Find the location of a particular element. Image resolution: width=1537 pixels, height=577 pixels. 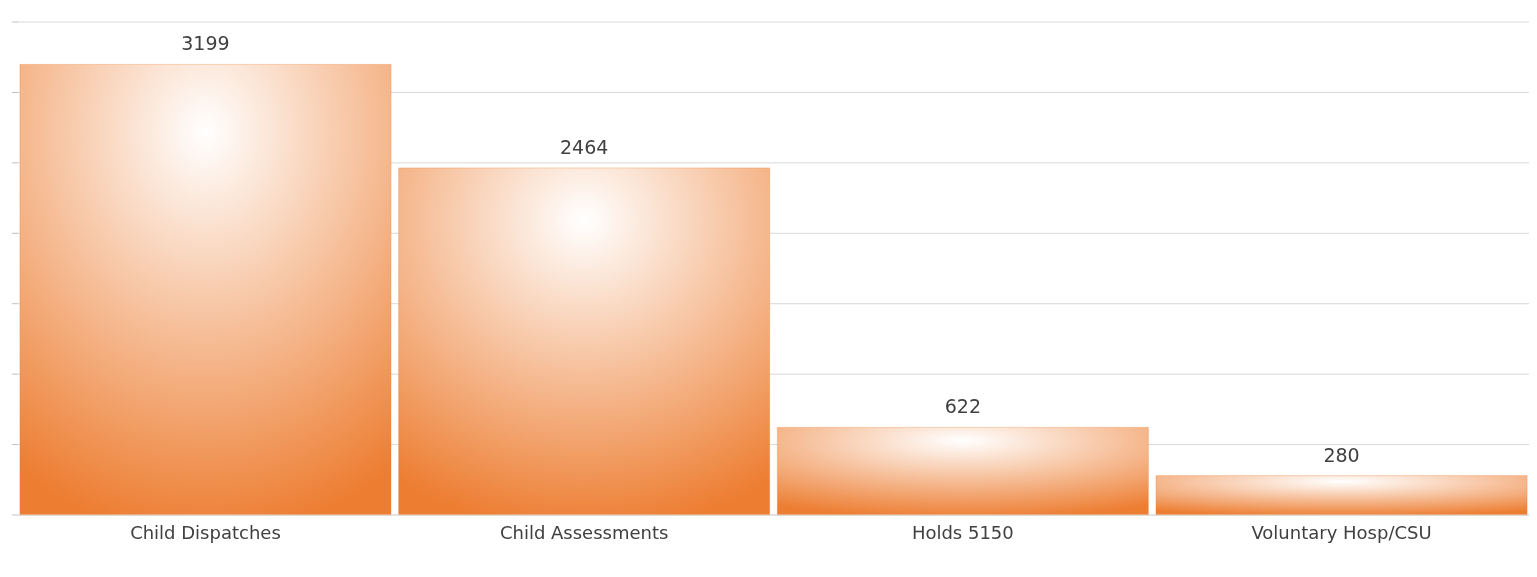

x-tick-label: Child Dispatches is located at coordinates (205, 532).